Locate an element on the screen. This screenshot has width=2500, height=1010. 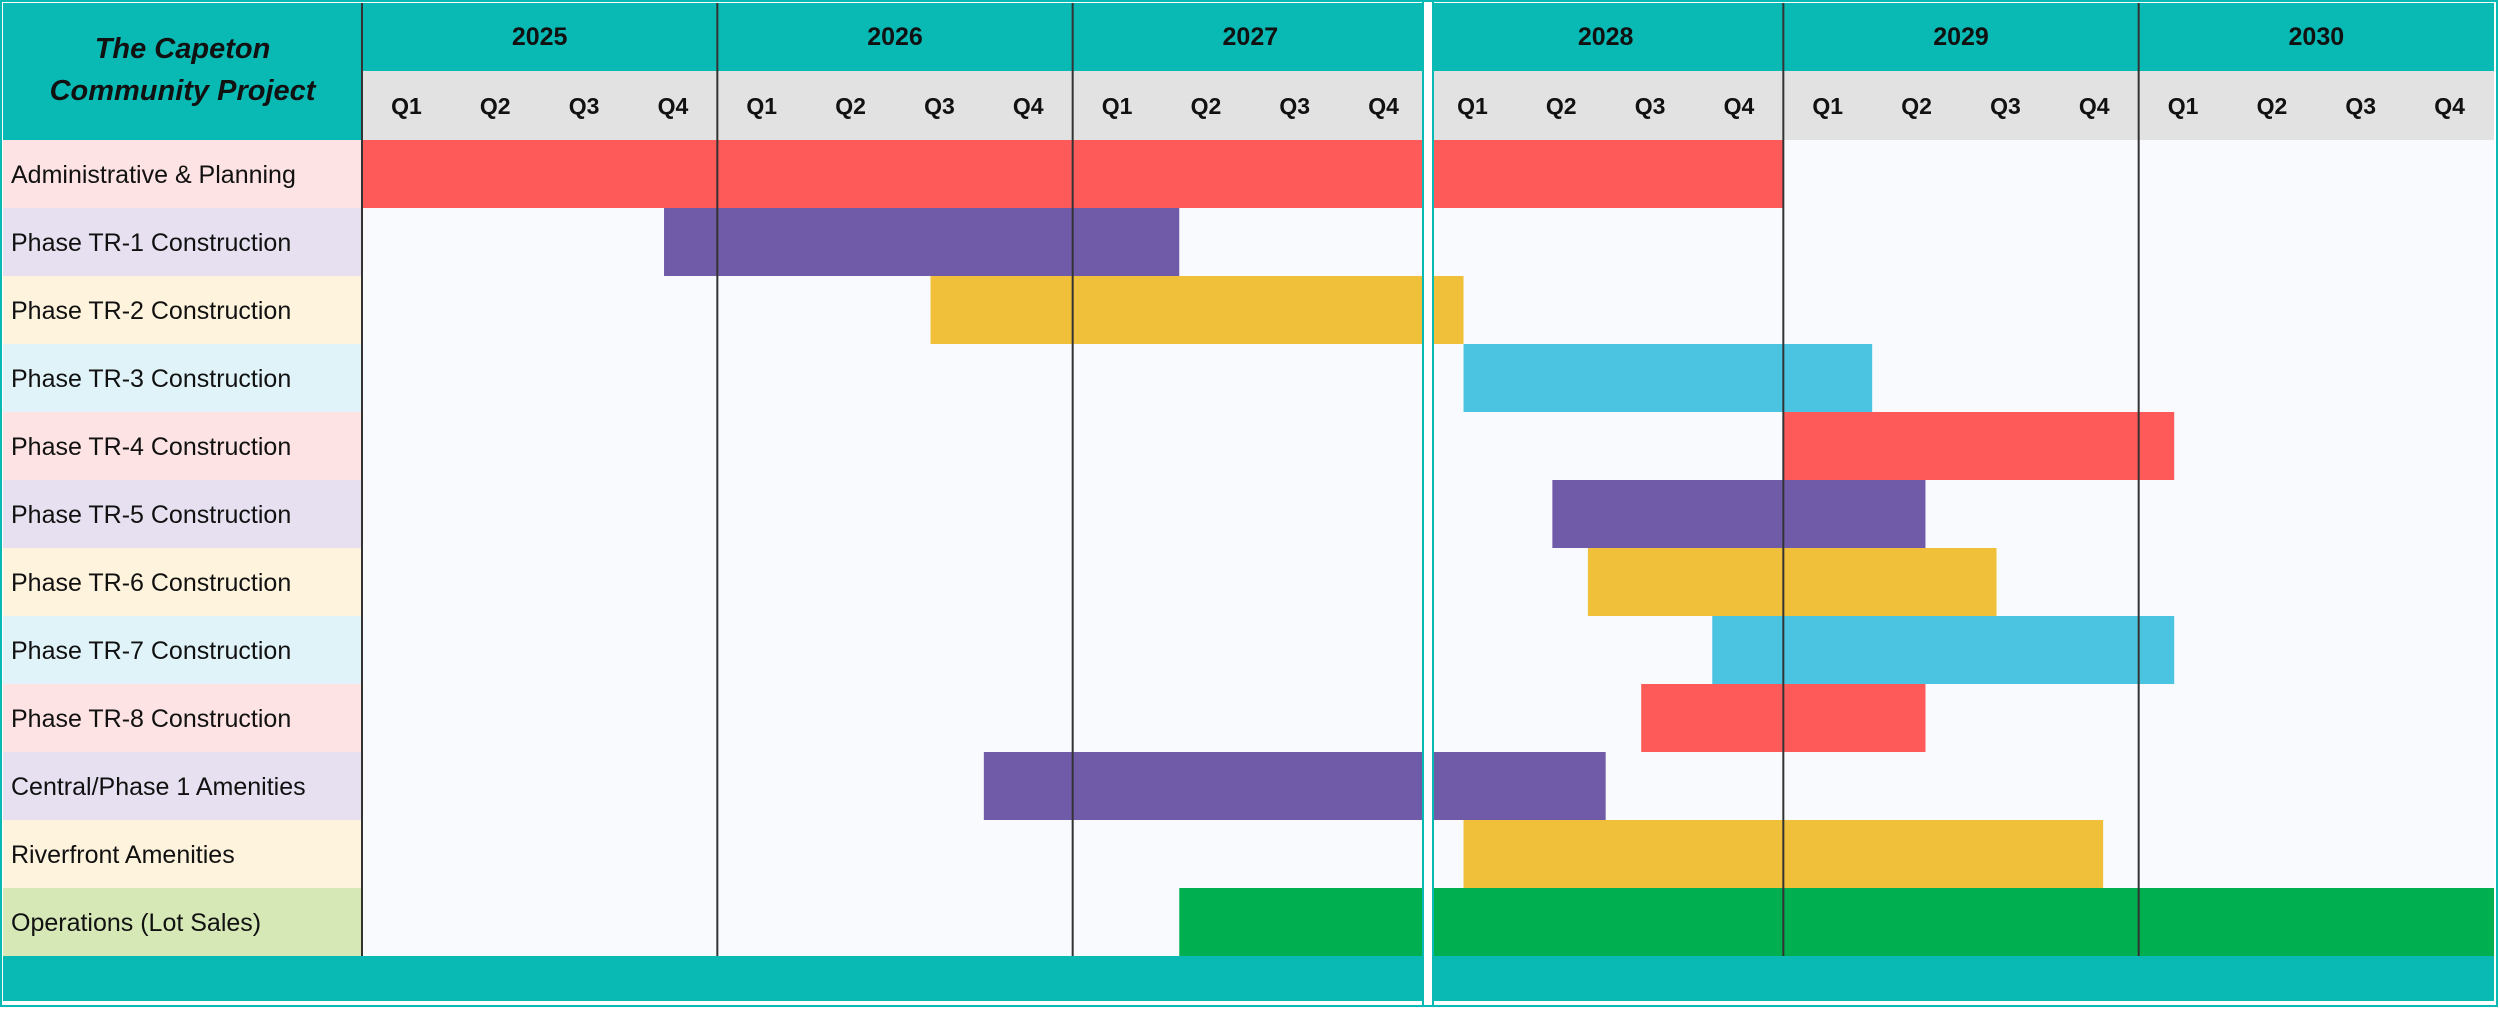
row-label: Phase TR-1 Construction is located at coordinates (151, 243).